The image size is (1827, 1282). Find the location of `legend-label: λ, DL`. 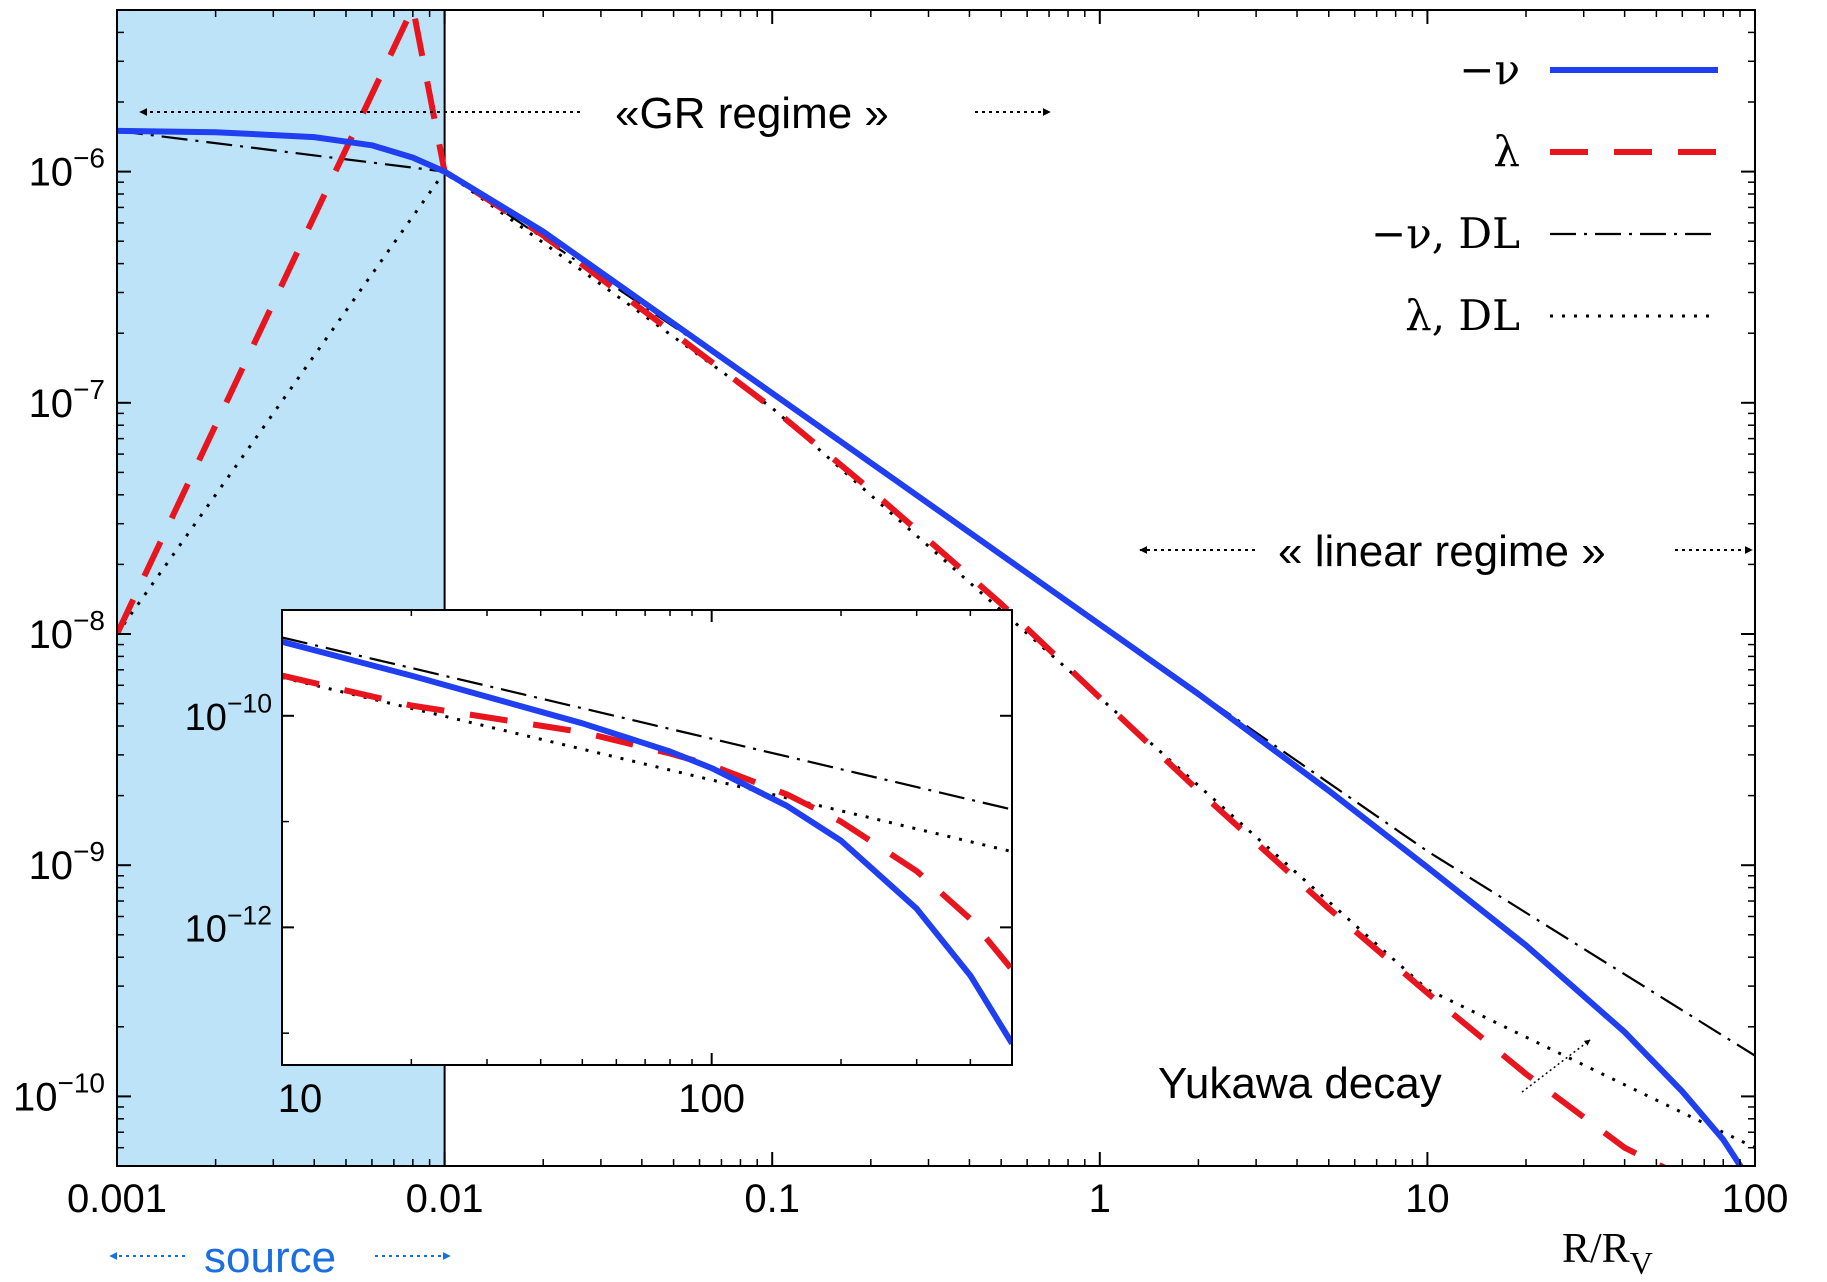

legend-label: λ, DL is located at coordinates (1462, 315).